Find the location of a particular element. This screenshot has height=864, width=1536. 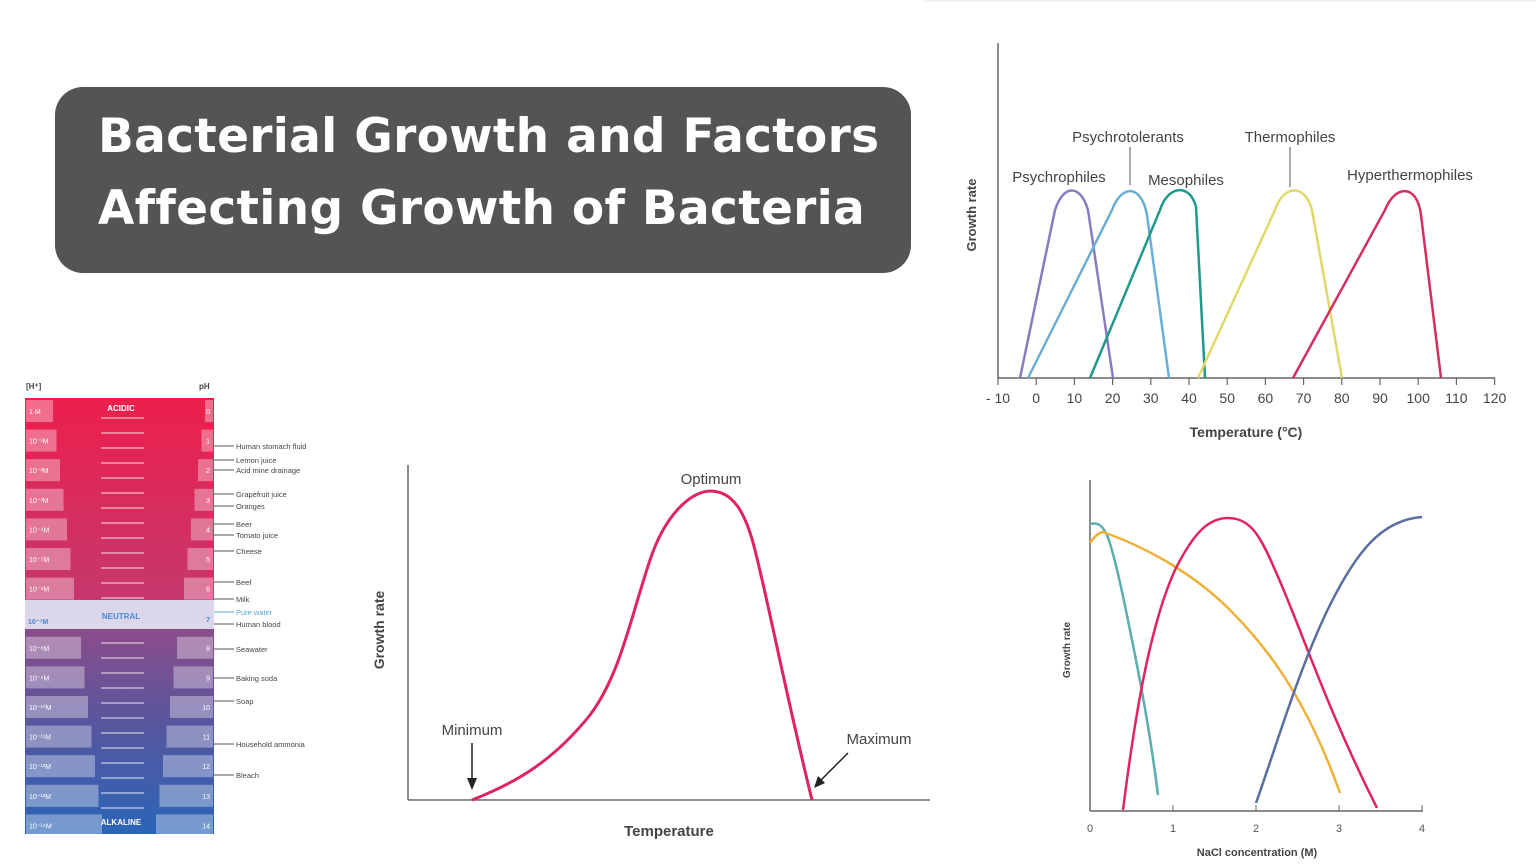

mesophiles-curve is located at coordinates (1147, 283).